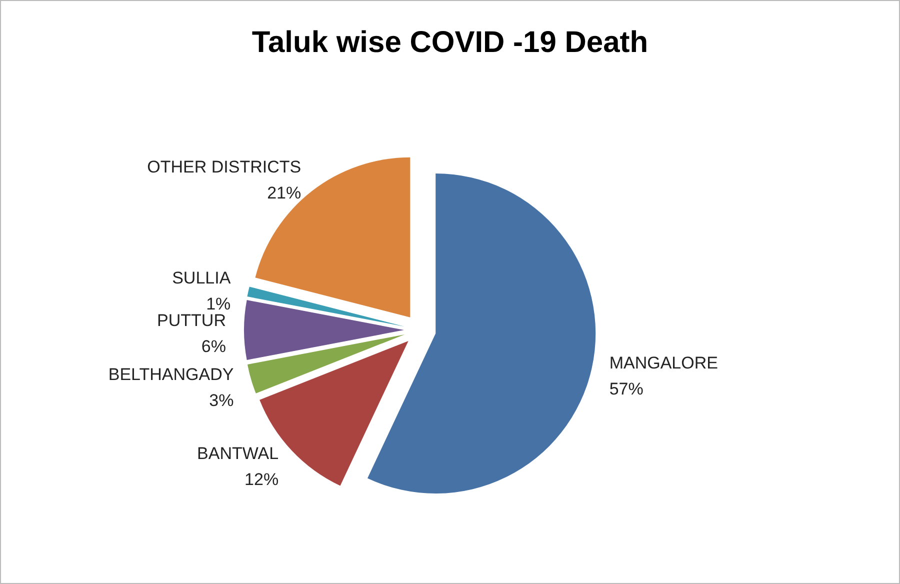  I want to click on data-label: 21%, so click(284, 193).